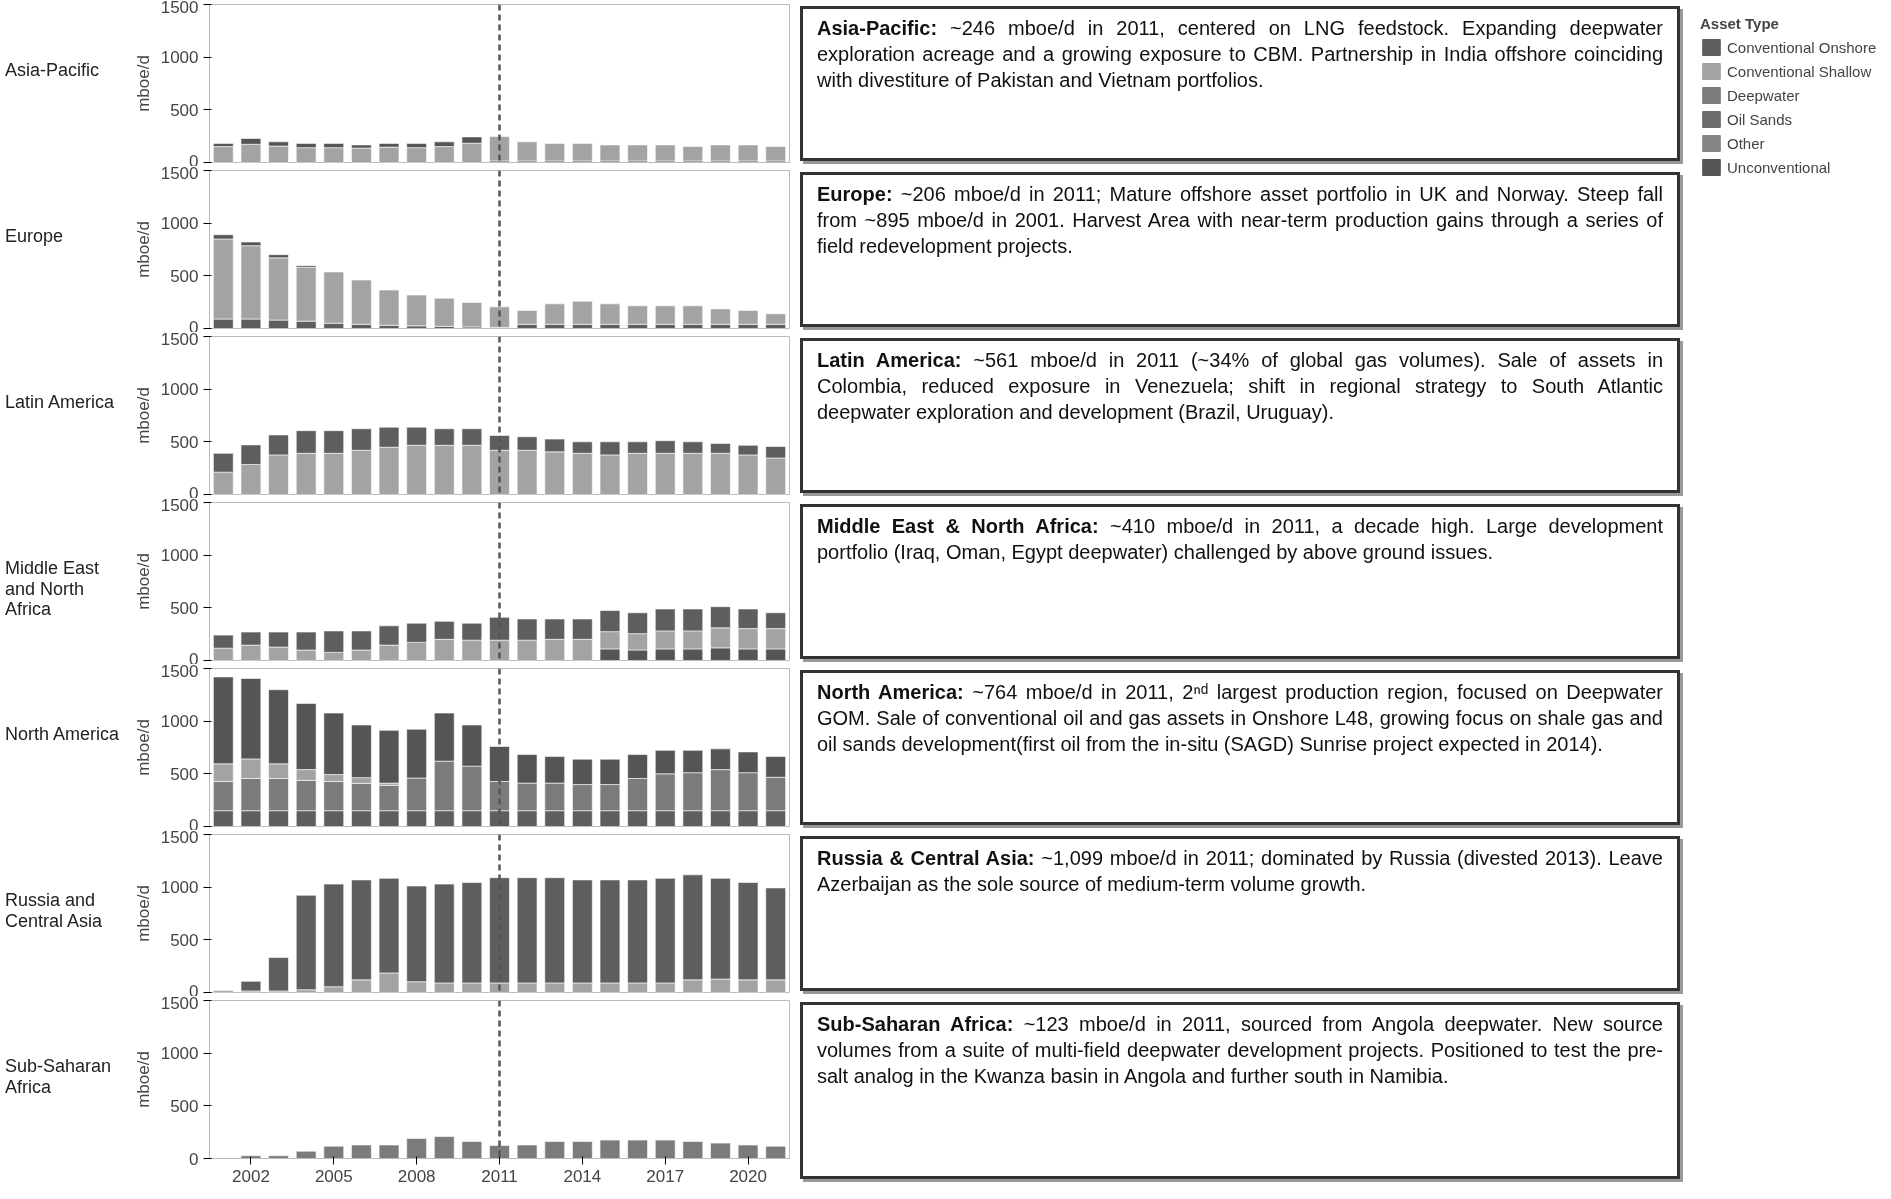 The image size is (1891, 1199). What do you see at coordinates (53, 589) in the screenshot?
I see `text: Middle East and North Africa` at bounding box center [53, 589].